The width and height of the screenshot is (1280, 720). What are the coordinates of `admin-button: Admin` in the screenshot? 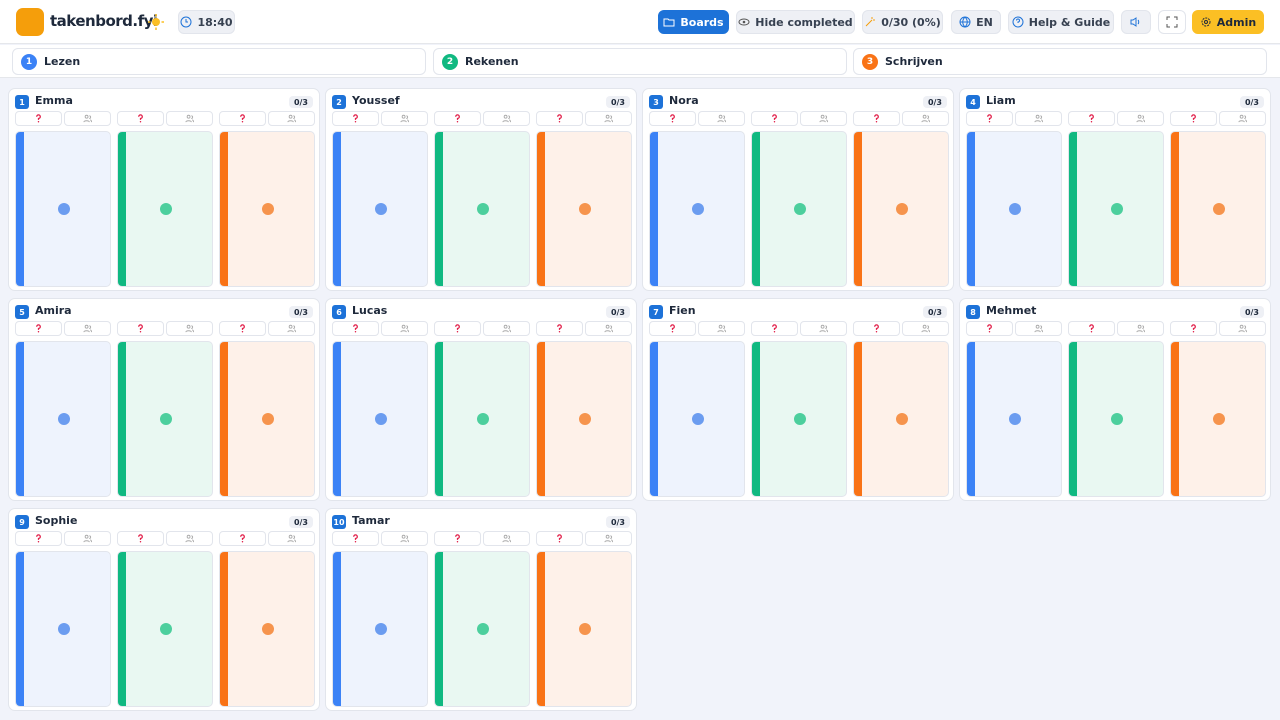 It's located at (1228, 22).